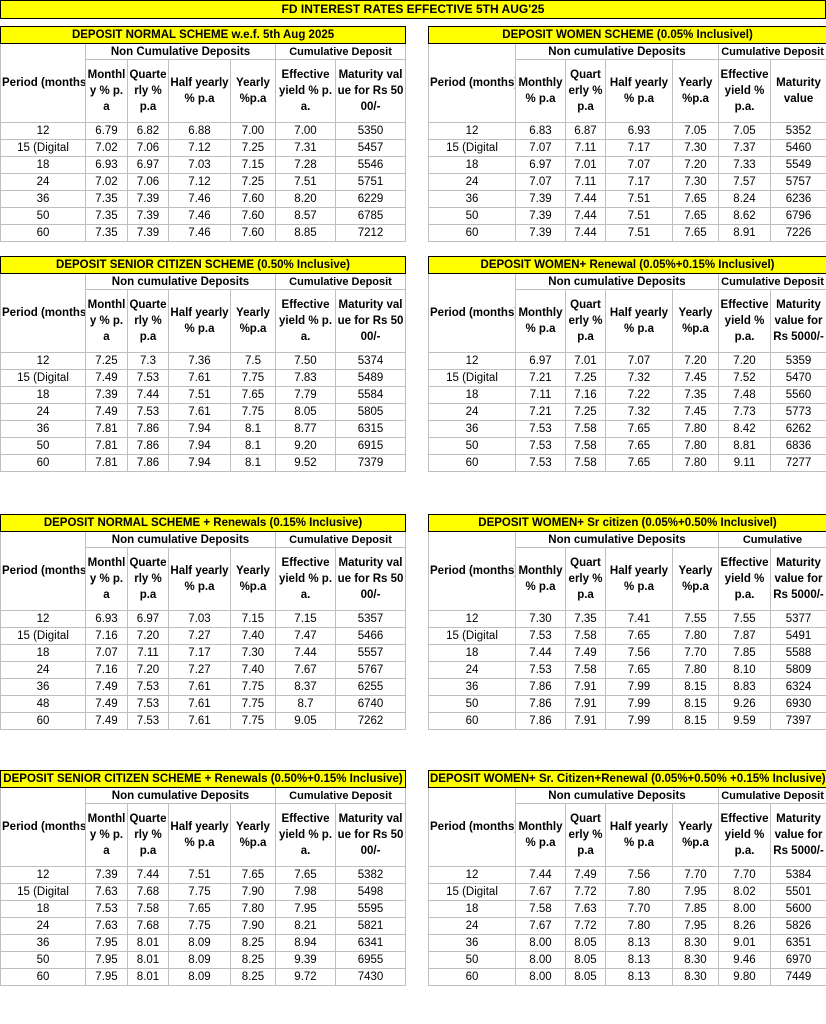 This screenshot has width=826, height=1024. What do you see at coordinates (370, 926) in the screenshot?
I see `cell: 5821` at bounding box center [370, 926].